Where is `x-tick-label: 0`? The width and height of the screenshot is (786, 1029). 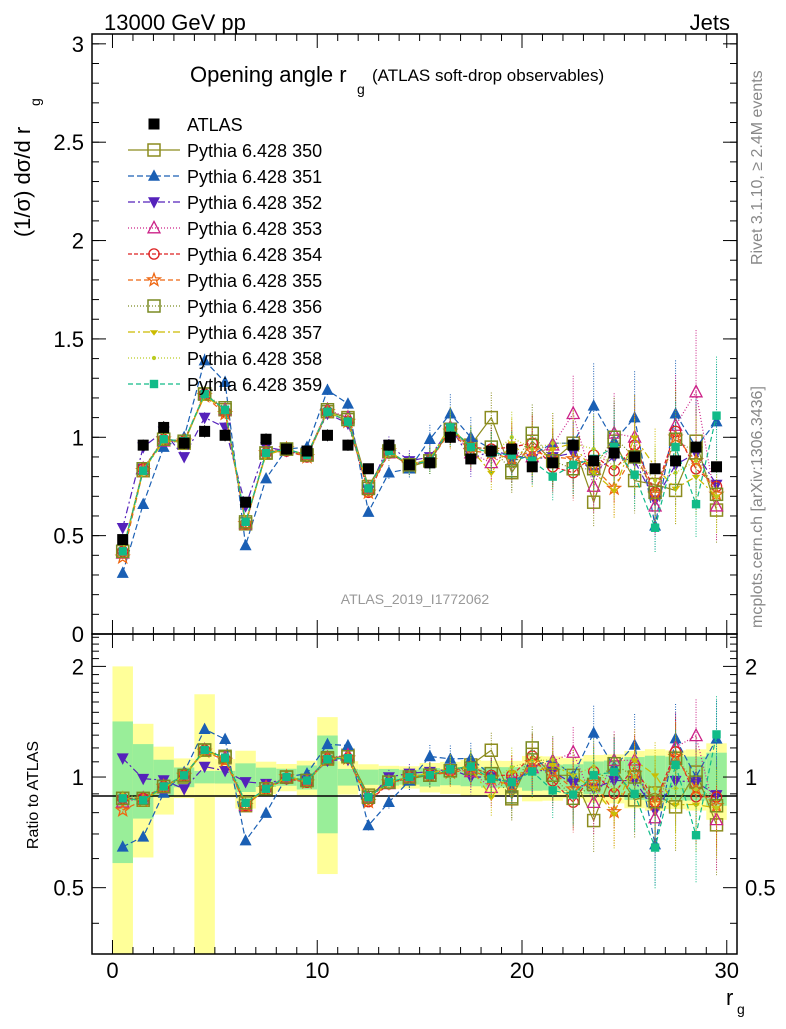 x-tick-label: 0 is located at coordinates (112, 970).